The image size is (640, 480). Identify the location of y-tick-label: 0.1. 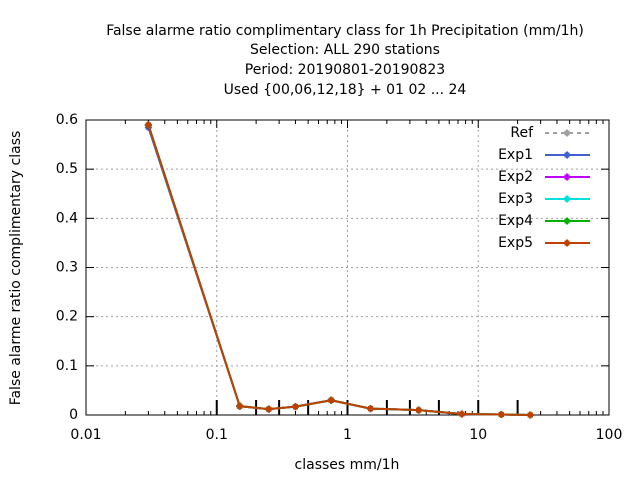
(67, 366).